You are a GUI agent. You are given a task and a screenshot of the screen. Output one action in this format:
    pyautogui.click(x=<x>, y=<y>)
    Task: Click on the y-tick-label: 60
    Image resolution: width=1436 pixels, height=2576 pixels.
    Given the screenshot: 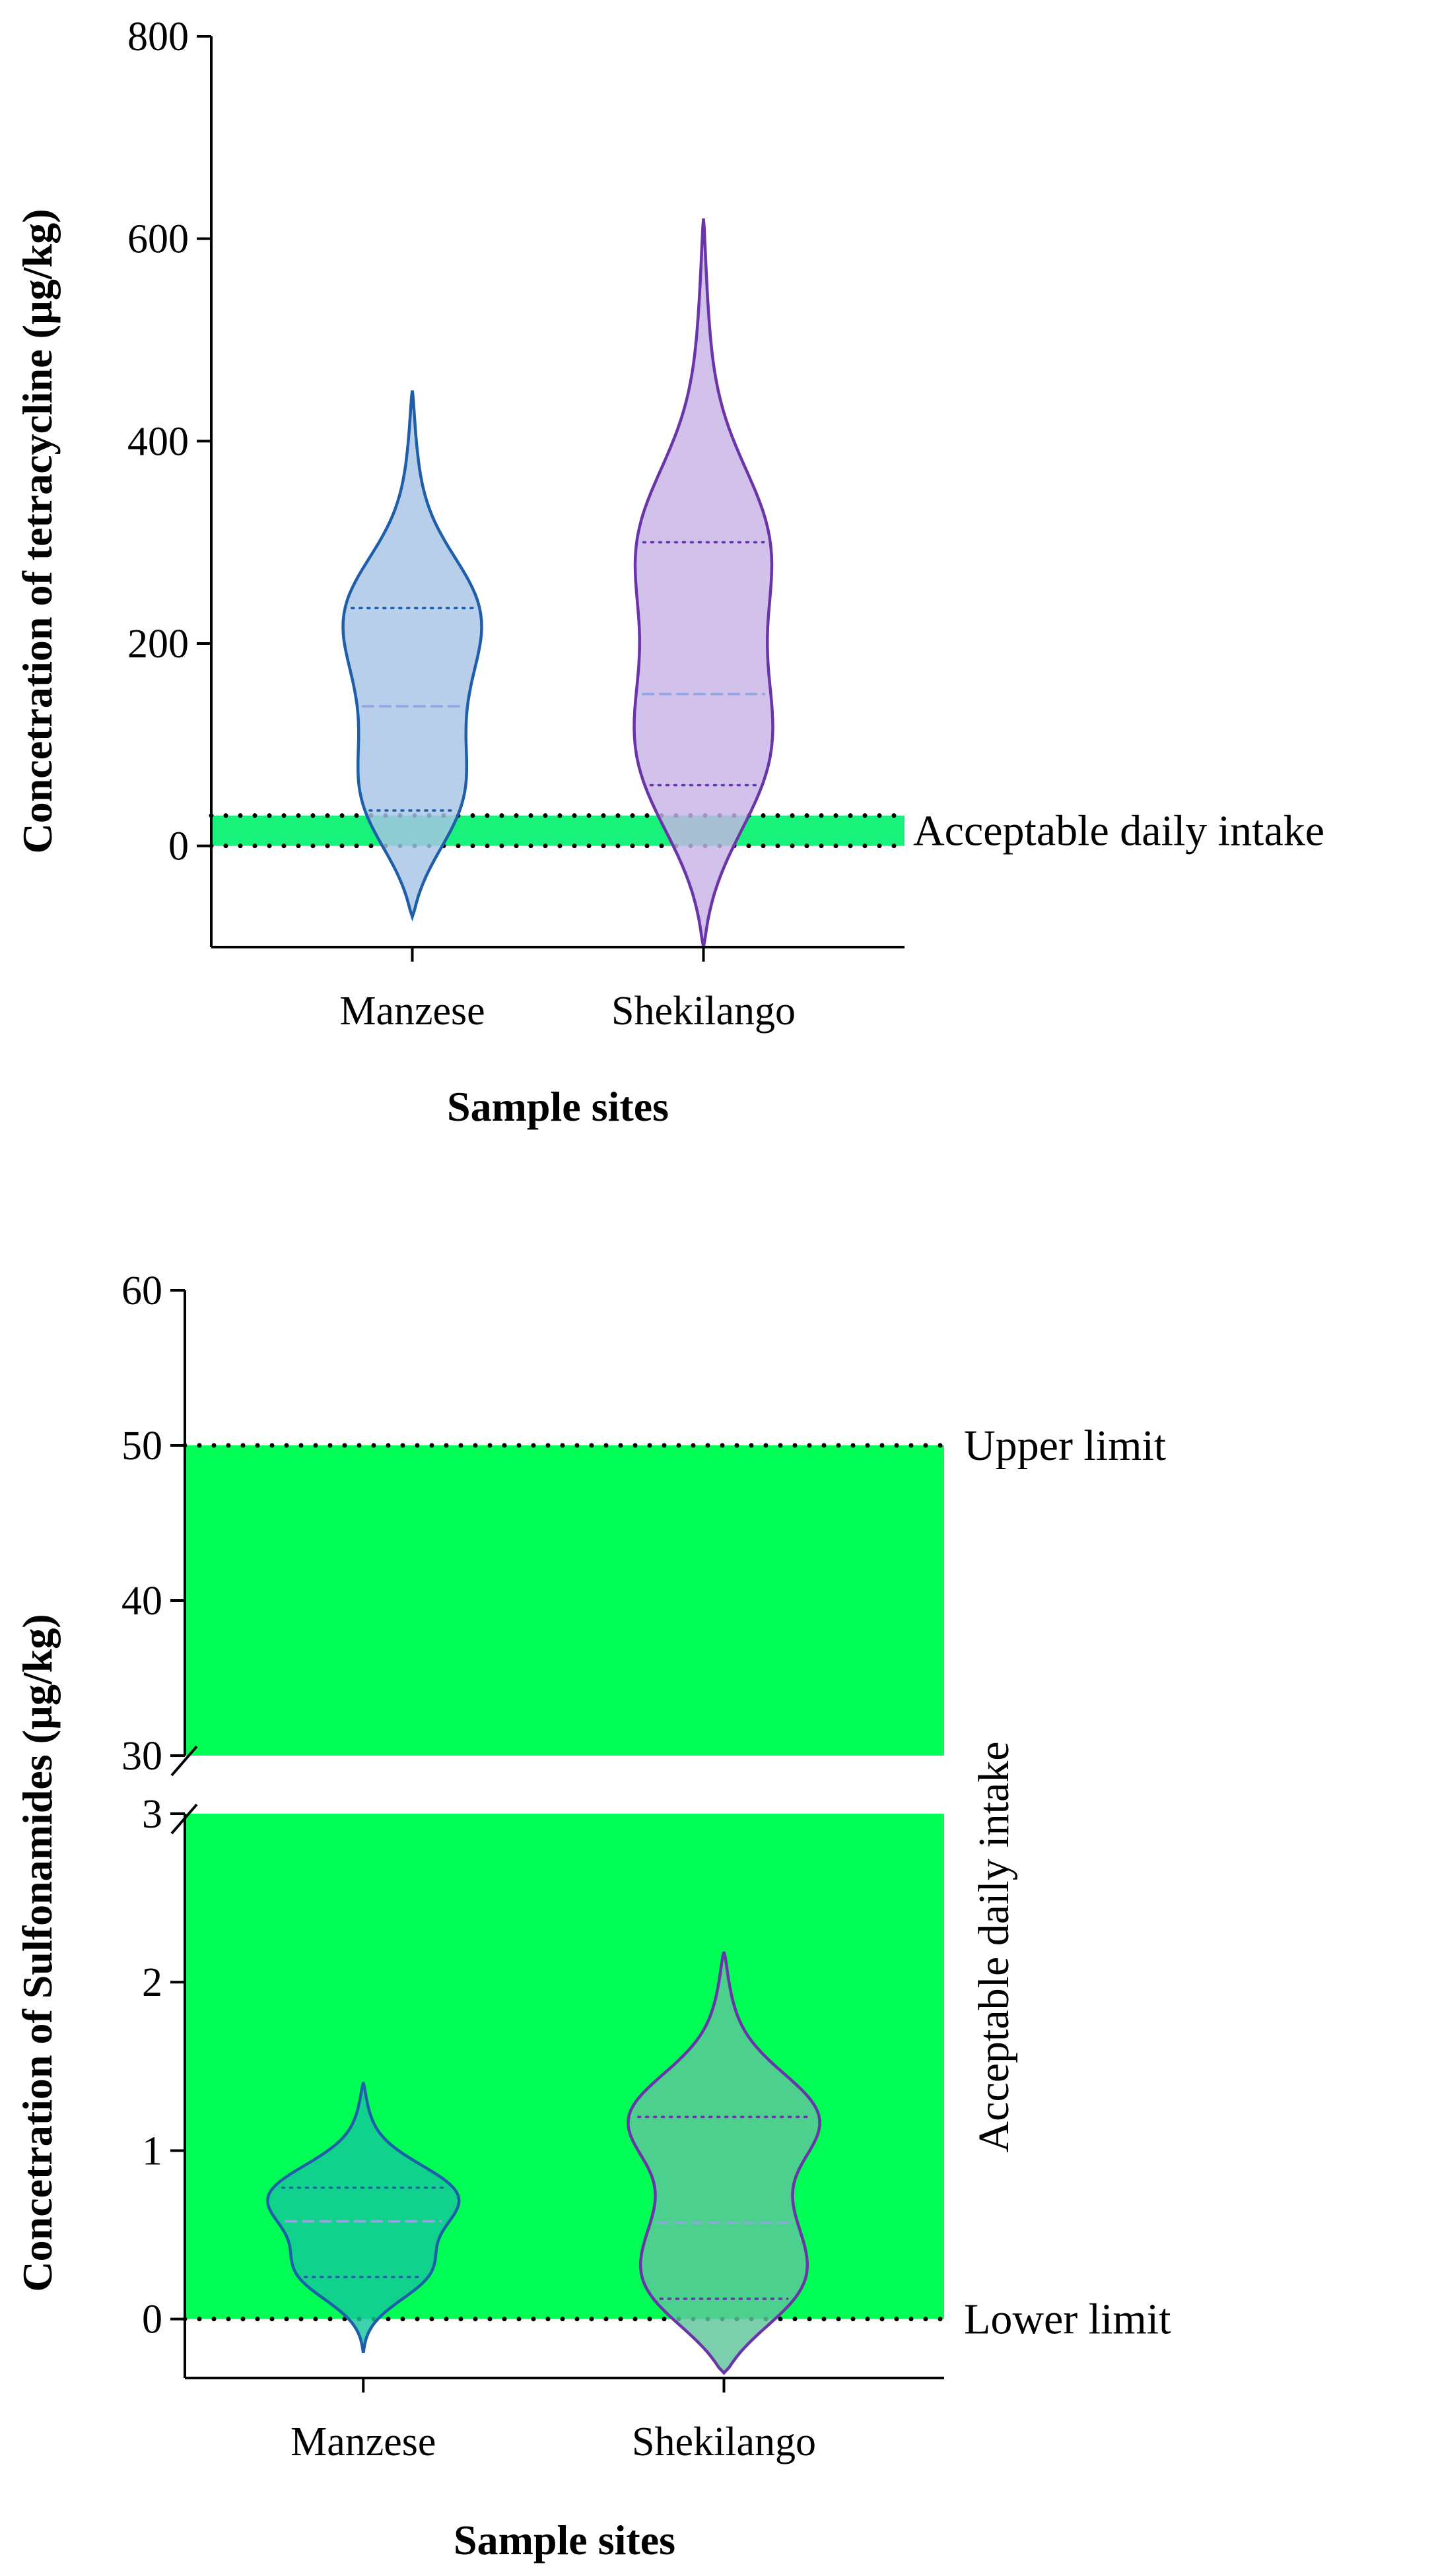 What is the action you would take?
    pyautogui.click(x=141, y=1291)
    